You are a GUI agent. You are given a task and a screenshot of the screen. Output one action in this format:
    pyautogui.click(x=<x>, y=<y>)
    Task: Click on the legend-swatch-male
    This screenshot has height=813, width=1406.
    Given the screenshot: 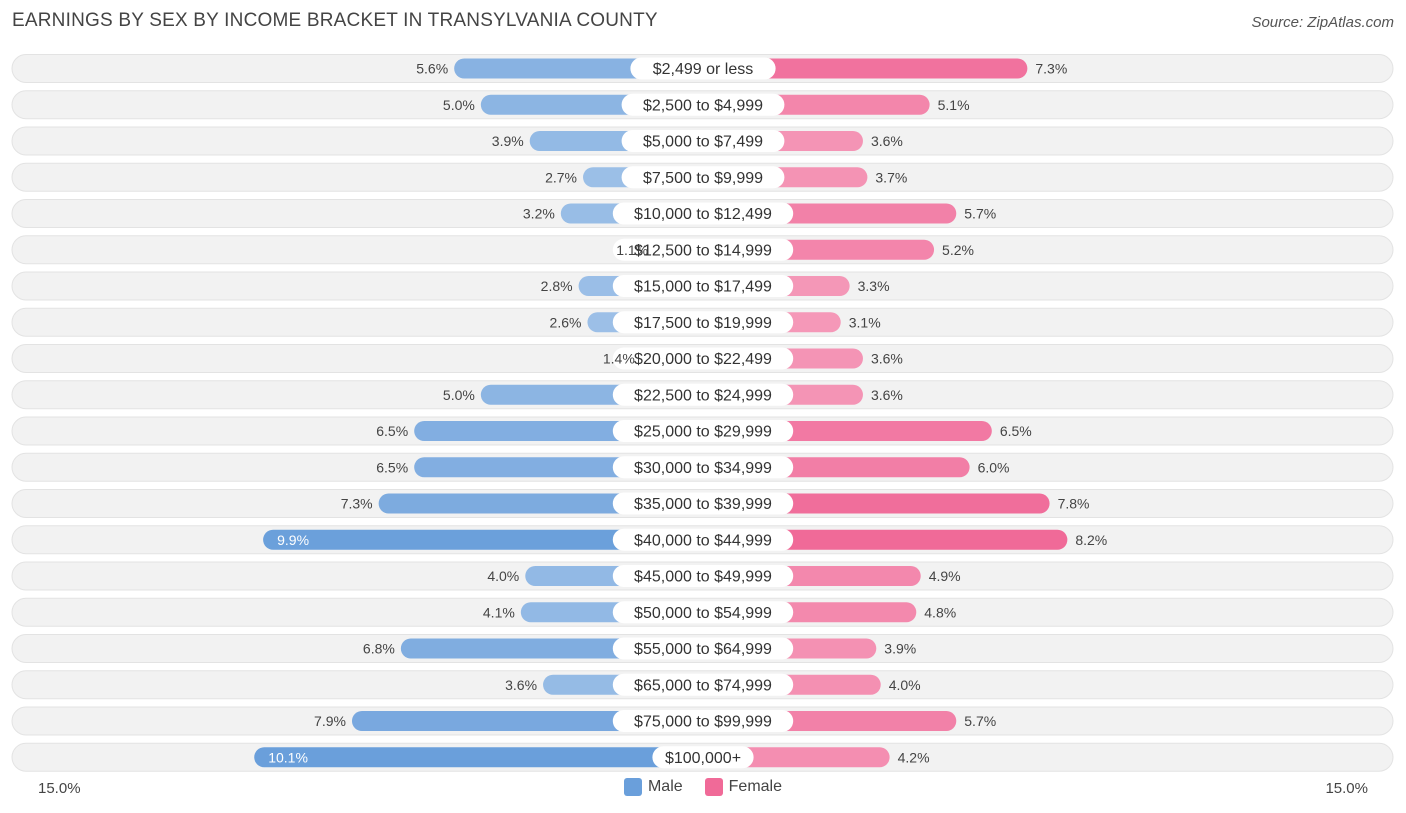 What is the action you would take?
    pyautogui.click(x=632, y=787)
    